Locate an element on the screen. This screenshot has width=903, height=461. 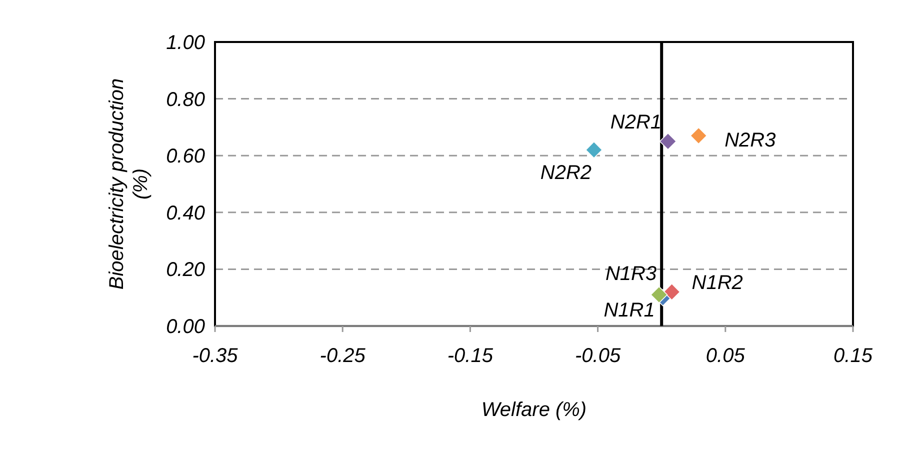
series-label: N2R1 is located at coordinates (636, 122).